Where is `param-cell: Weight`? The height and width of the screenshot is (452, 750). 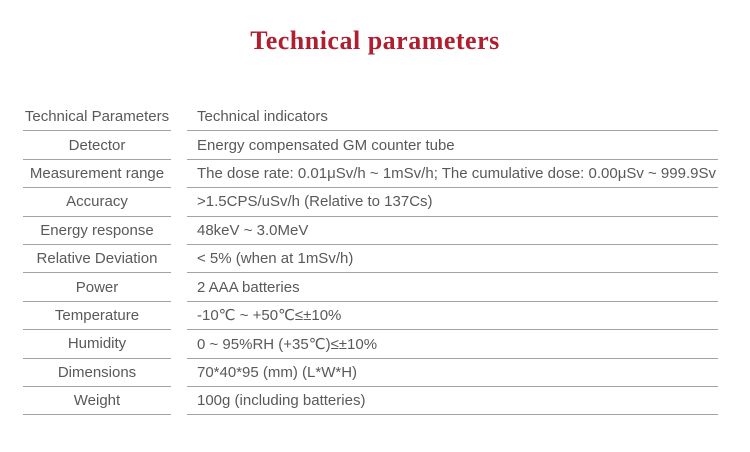
param-cell: Weight is located at coordinates (97, 401).